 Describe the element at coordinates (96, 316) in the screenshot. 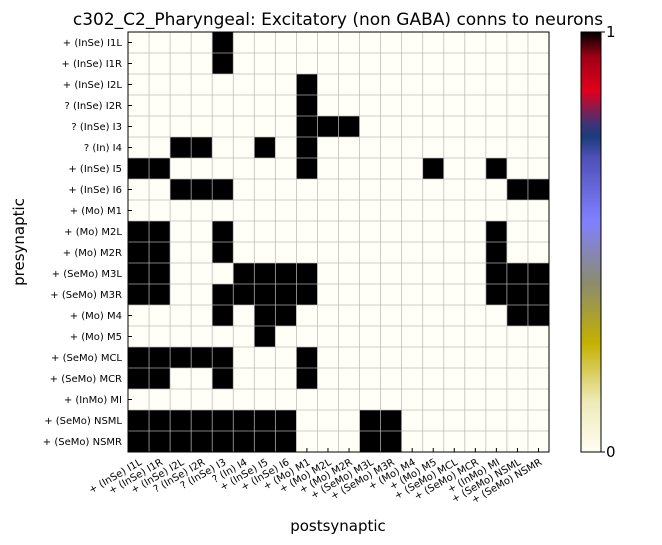

I see `y-tick-label: + (Mo) M4` at that location.